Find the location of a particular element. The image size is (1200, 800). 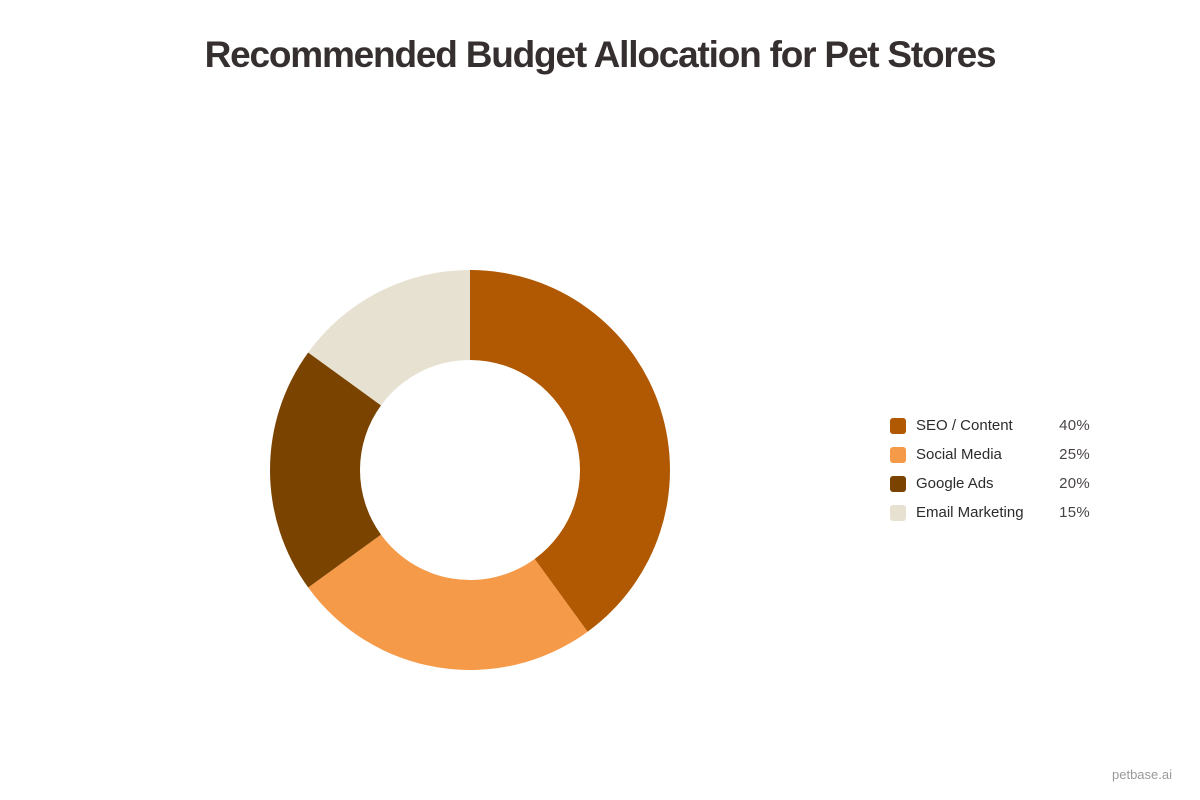

donut-segment-social-media is located at coordinates (448, 602).